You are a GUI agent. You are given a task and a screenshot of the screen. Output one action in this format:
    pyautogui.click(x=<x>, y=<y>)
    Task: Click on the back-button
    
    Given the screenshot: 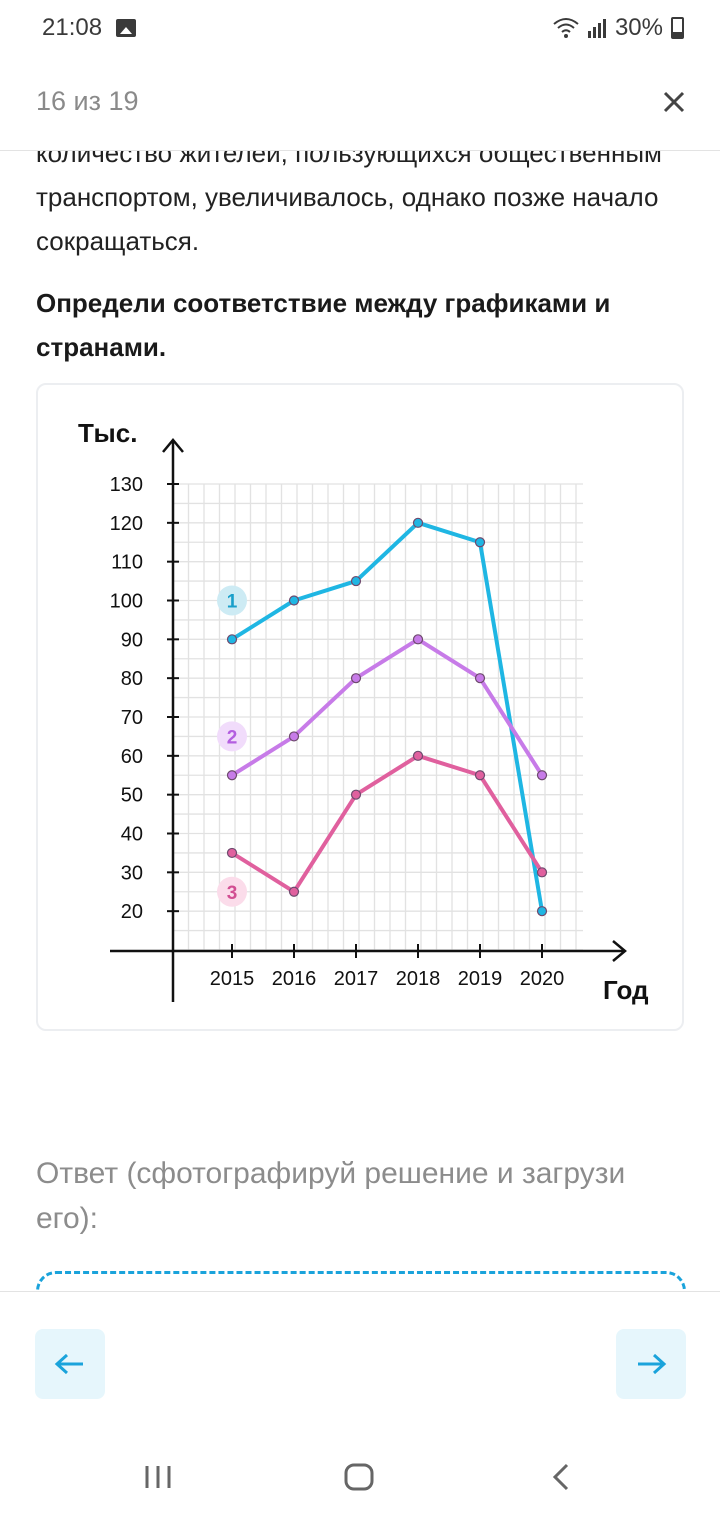 What is the action you would take?
    pyautogui.click(x=561, y=1477)
    